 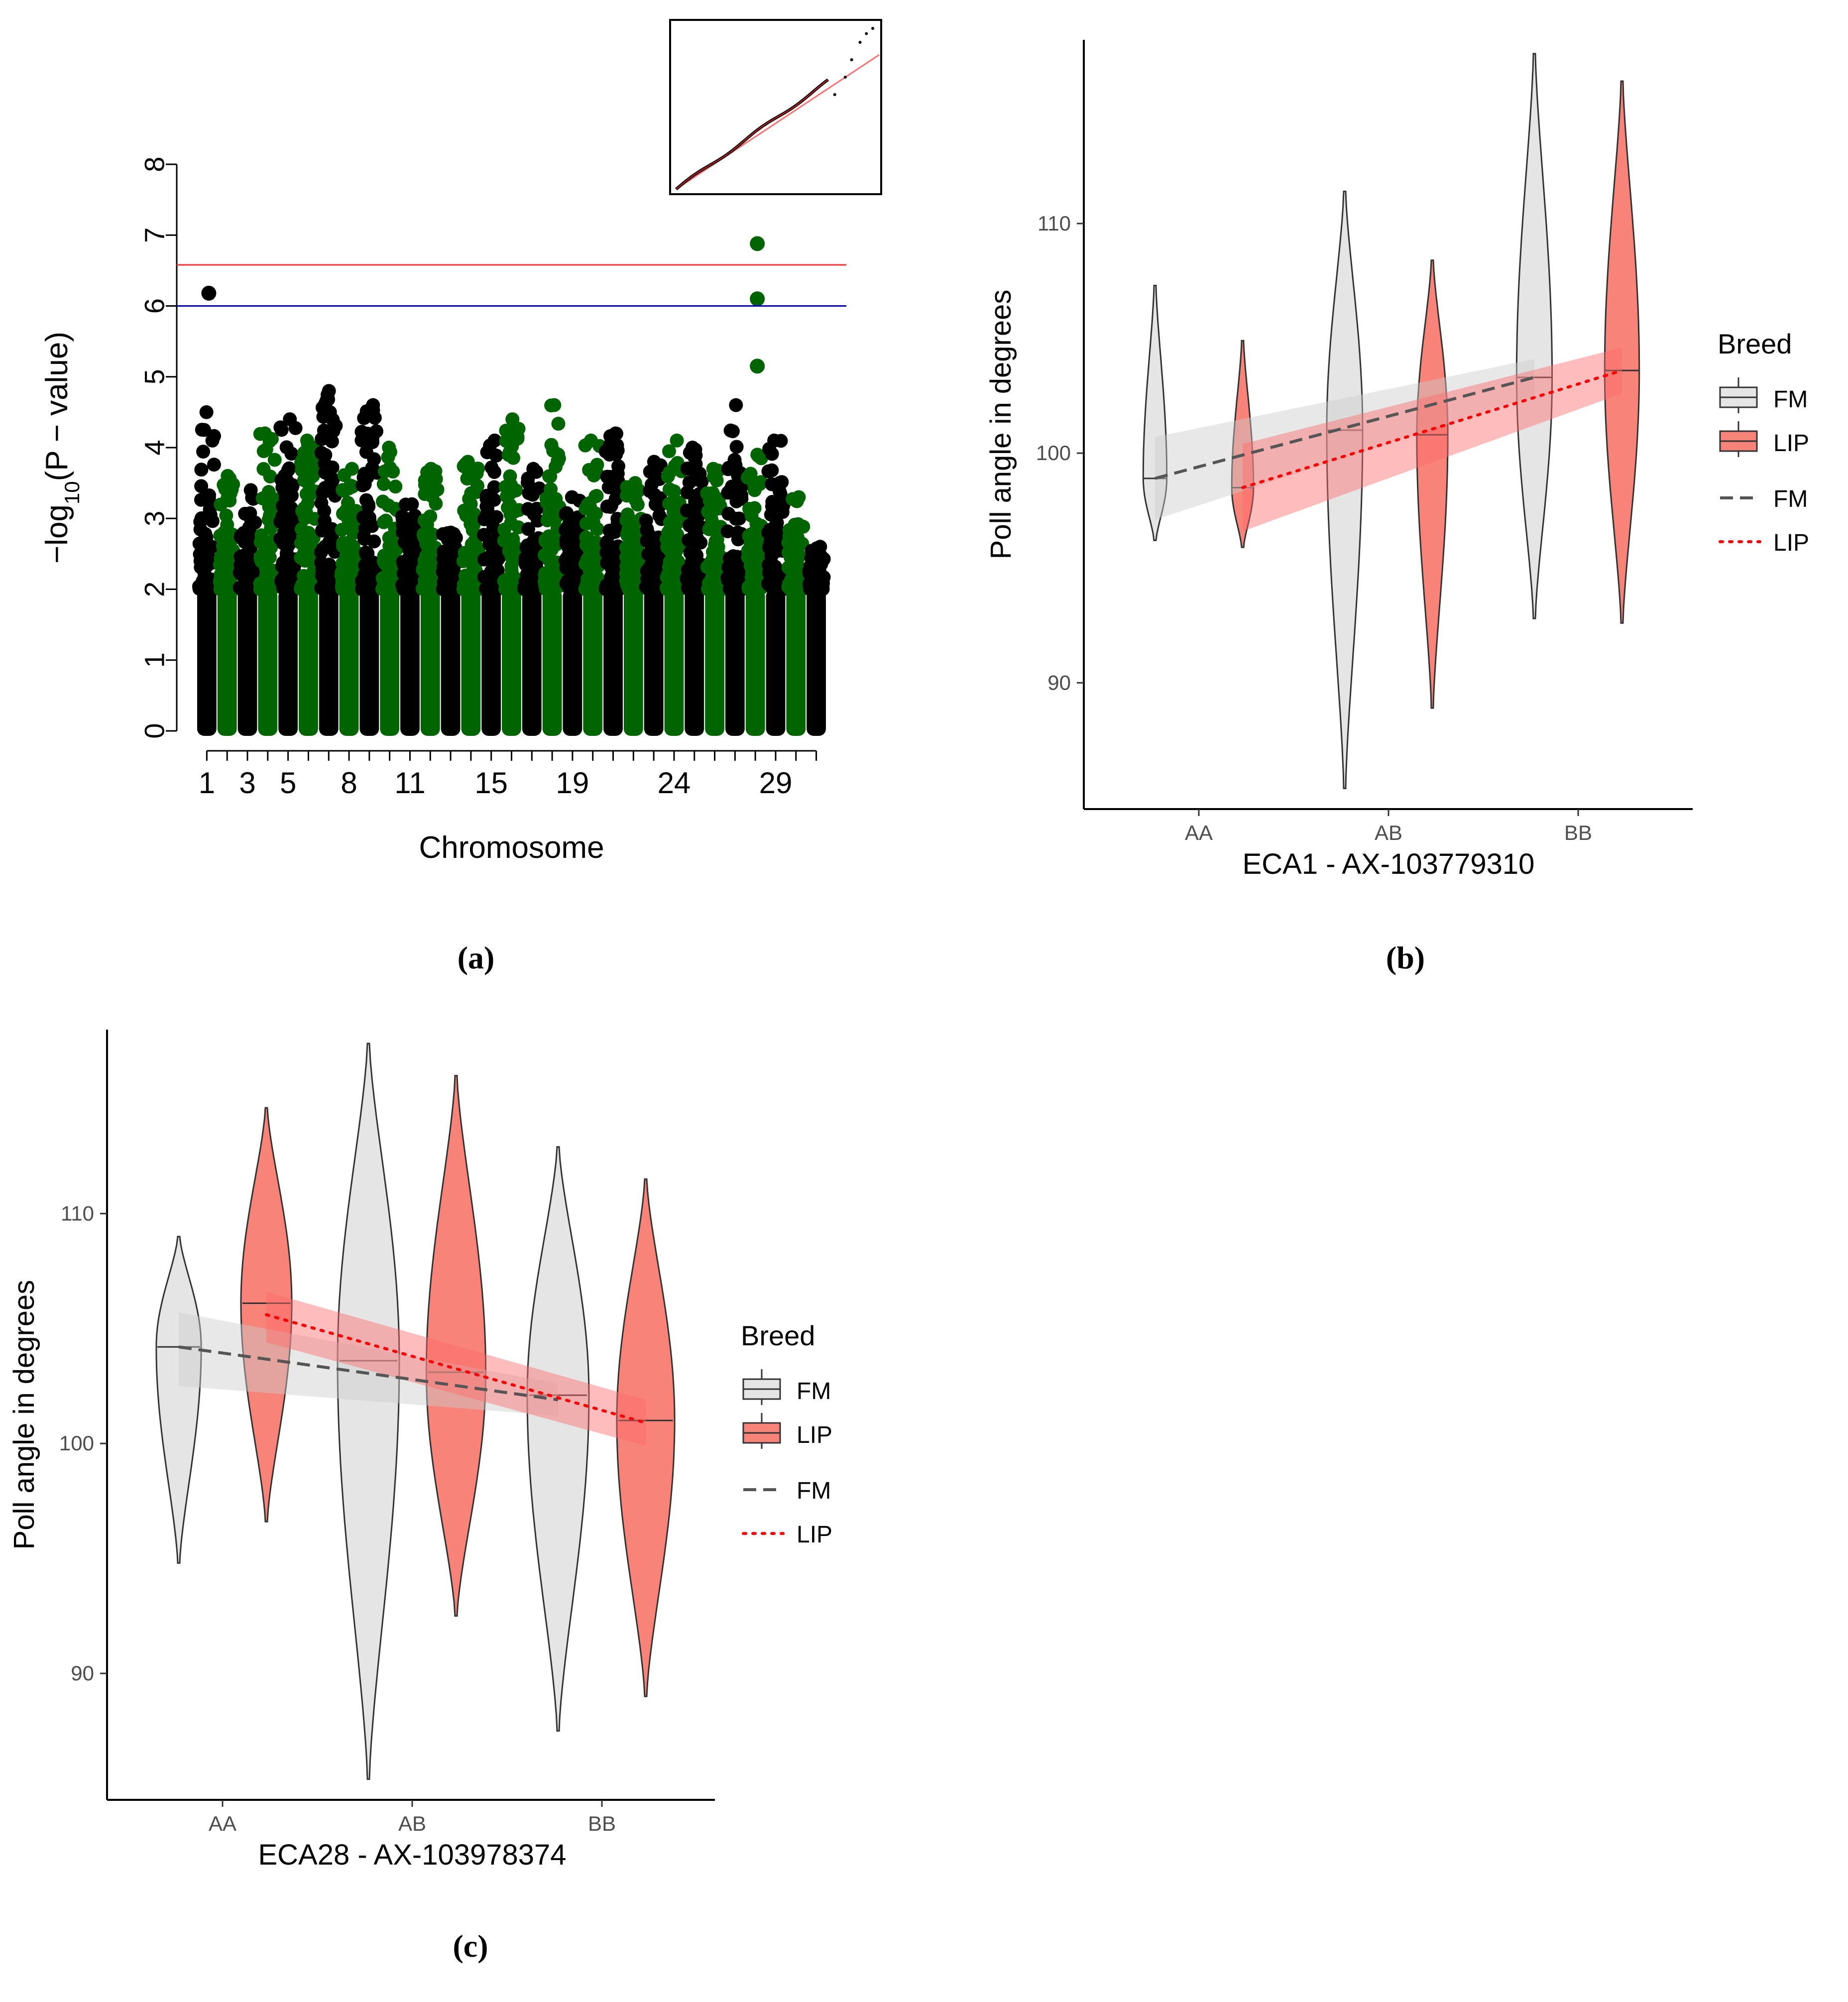 What do you see at coordinates (154, 164) in the screenshot?
I see `y-tick-label: 8` at bounding box center [154, 164].